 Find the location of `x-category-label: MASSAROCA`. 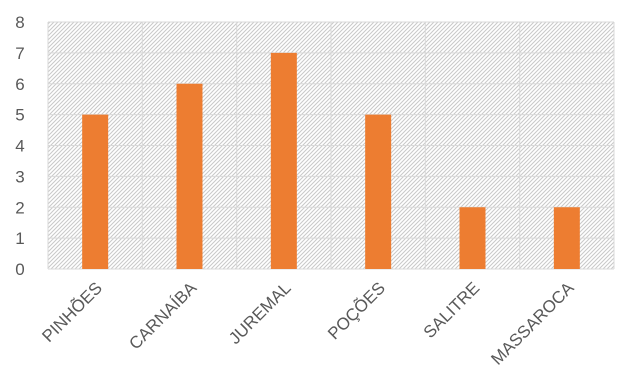

x-category-label: MASSAROCA is located at coordinates (532, 323).